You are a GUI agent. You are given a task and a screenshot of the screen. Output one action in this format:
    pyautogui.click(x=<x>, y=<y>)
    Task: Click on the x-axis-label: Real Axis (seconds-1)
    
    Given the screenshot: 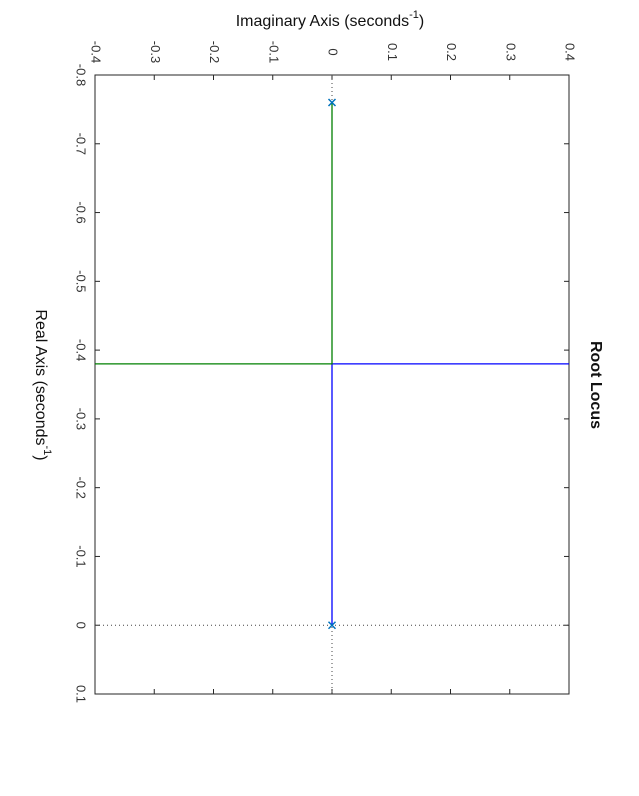 What is the action you would take?
    pyautogui.click(x=42, y=384)
    